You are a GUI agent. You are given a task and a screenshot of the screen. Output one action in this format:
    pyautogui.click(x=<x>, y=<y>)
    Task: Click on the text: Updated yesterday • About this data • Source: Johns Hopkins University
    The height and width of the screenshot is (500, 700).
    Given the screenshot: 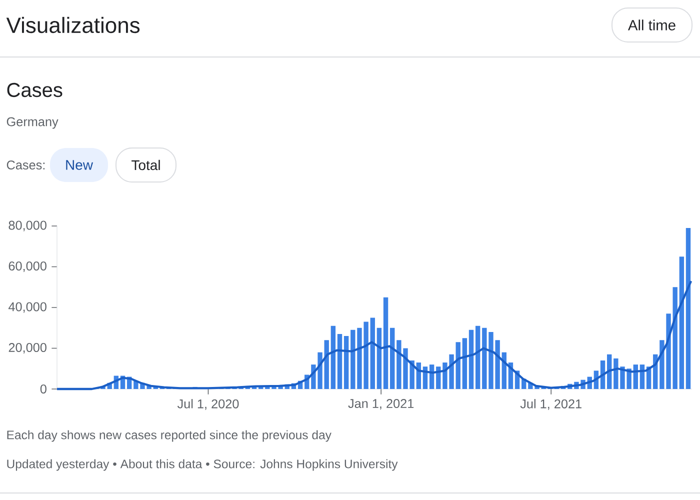 What is the action you would take?
    pyautogui.click(x=202, y=465)
    